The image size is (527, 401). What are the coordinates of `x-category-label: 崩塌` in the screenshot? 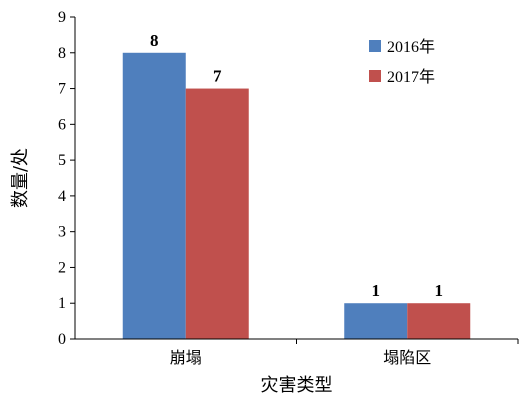 It's located at (186, 357).